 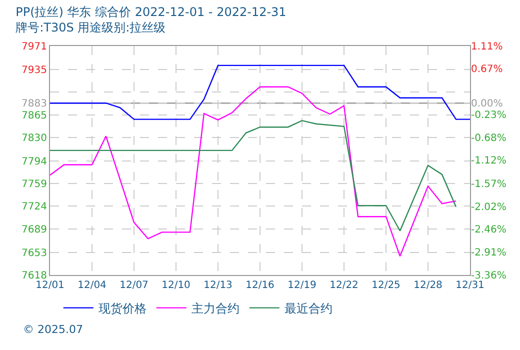 What do you see at coordinates (53, 329) in the screenshot?
I see `text: © 2025.07` at bounding box center [53, 329].